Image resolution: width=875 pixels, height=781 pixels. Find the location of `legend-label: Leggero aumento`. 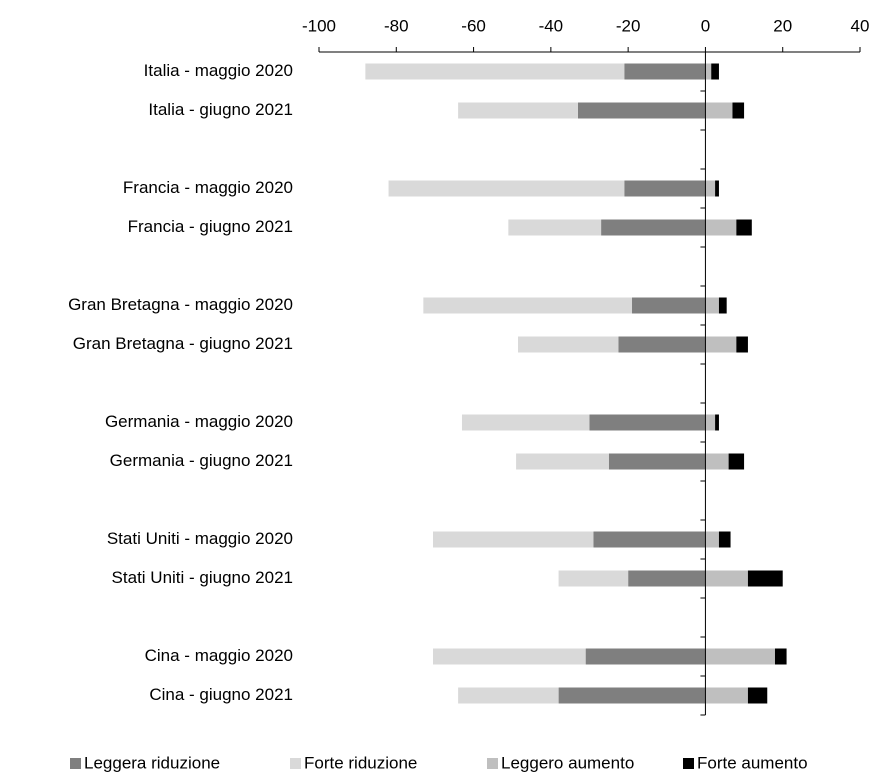

legend-label: Leggero aumento is located at coordinates (567, 762).